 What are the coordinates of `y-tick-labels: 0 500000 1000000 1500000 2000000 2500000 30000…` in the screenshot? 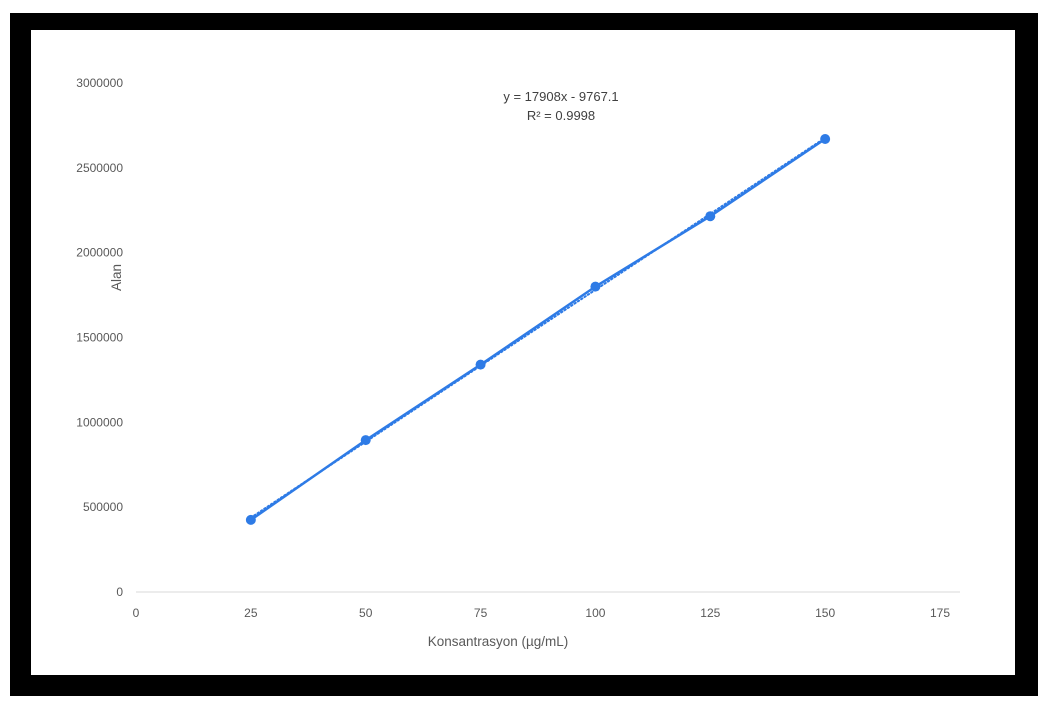 It's located at (99, 337).